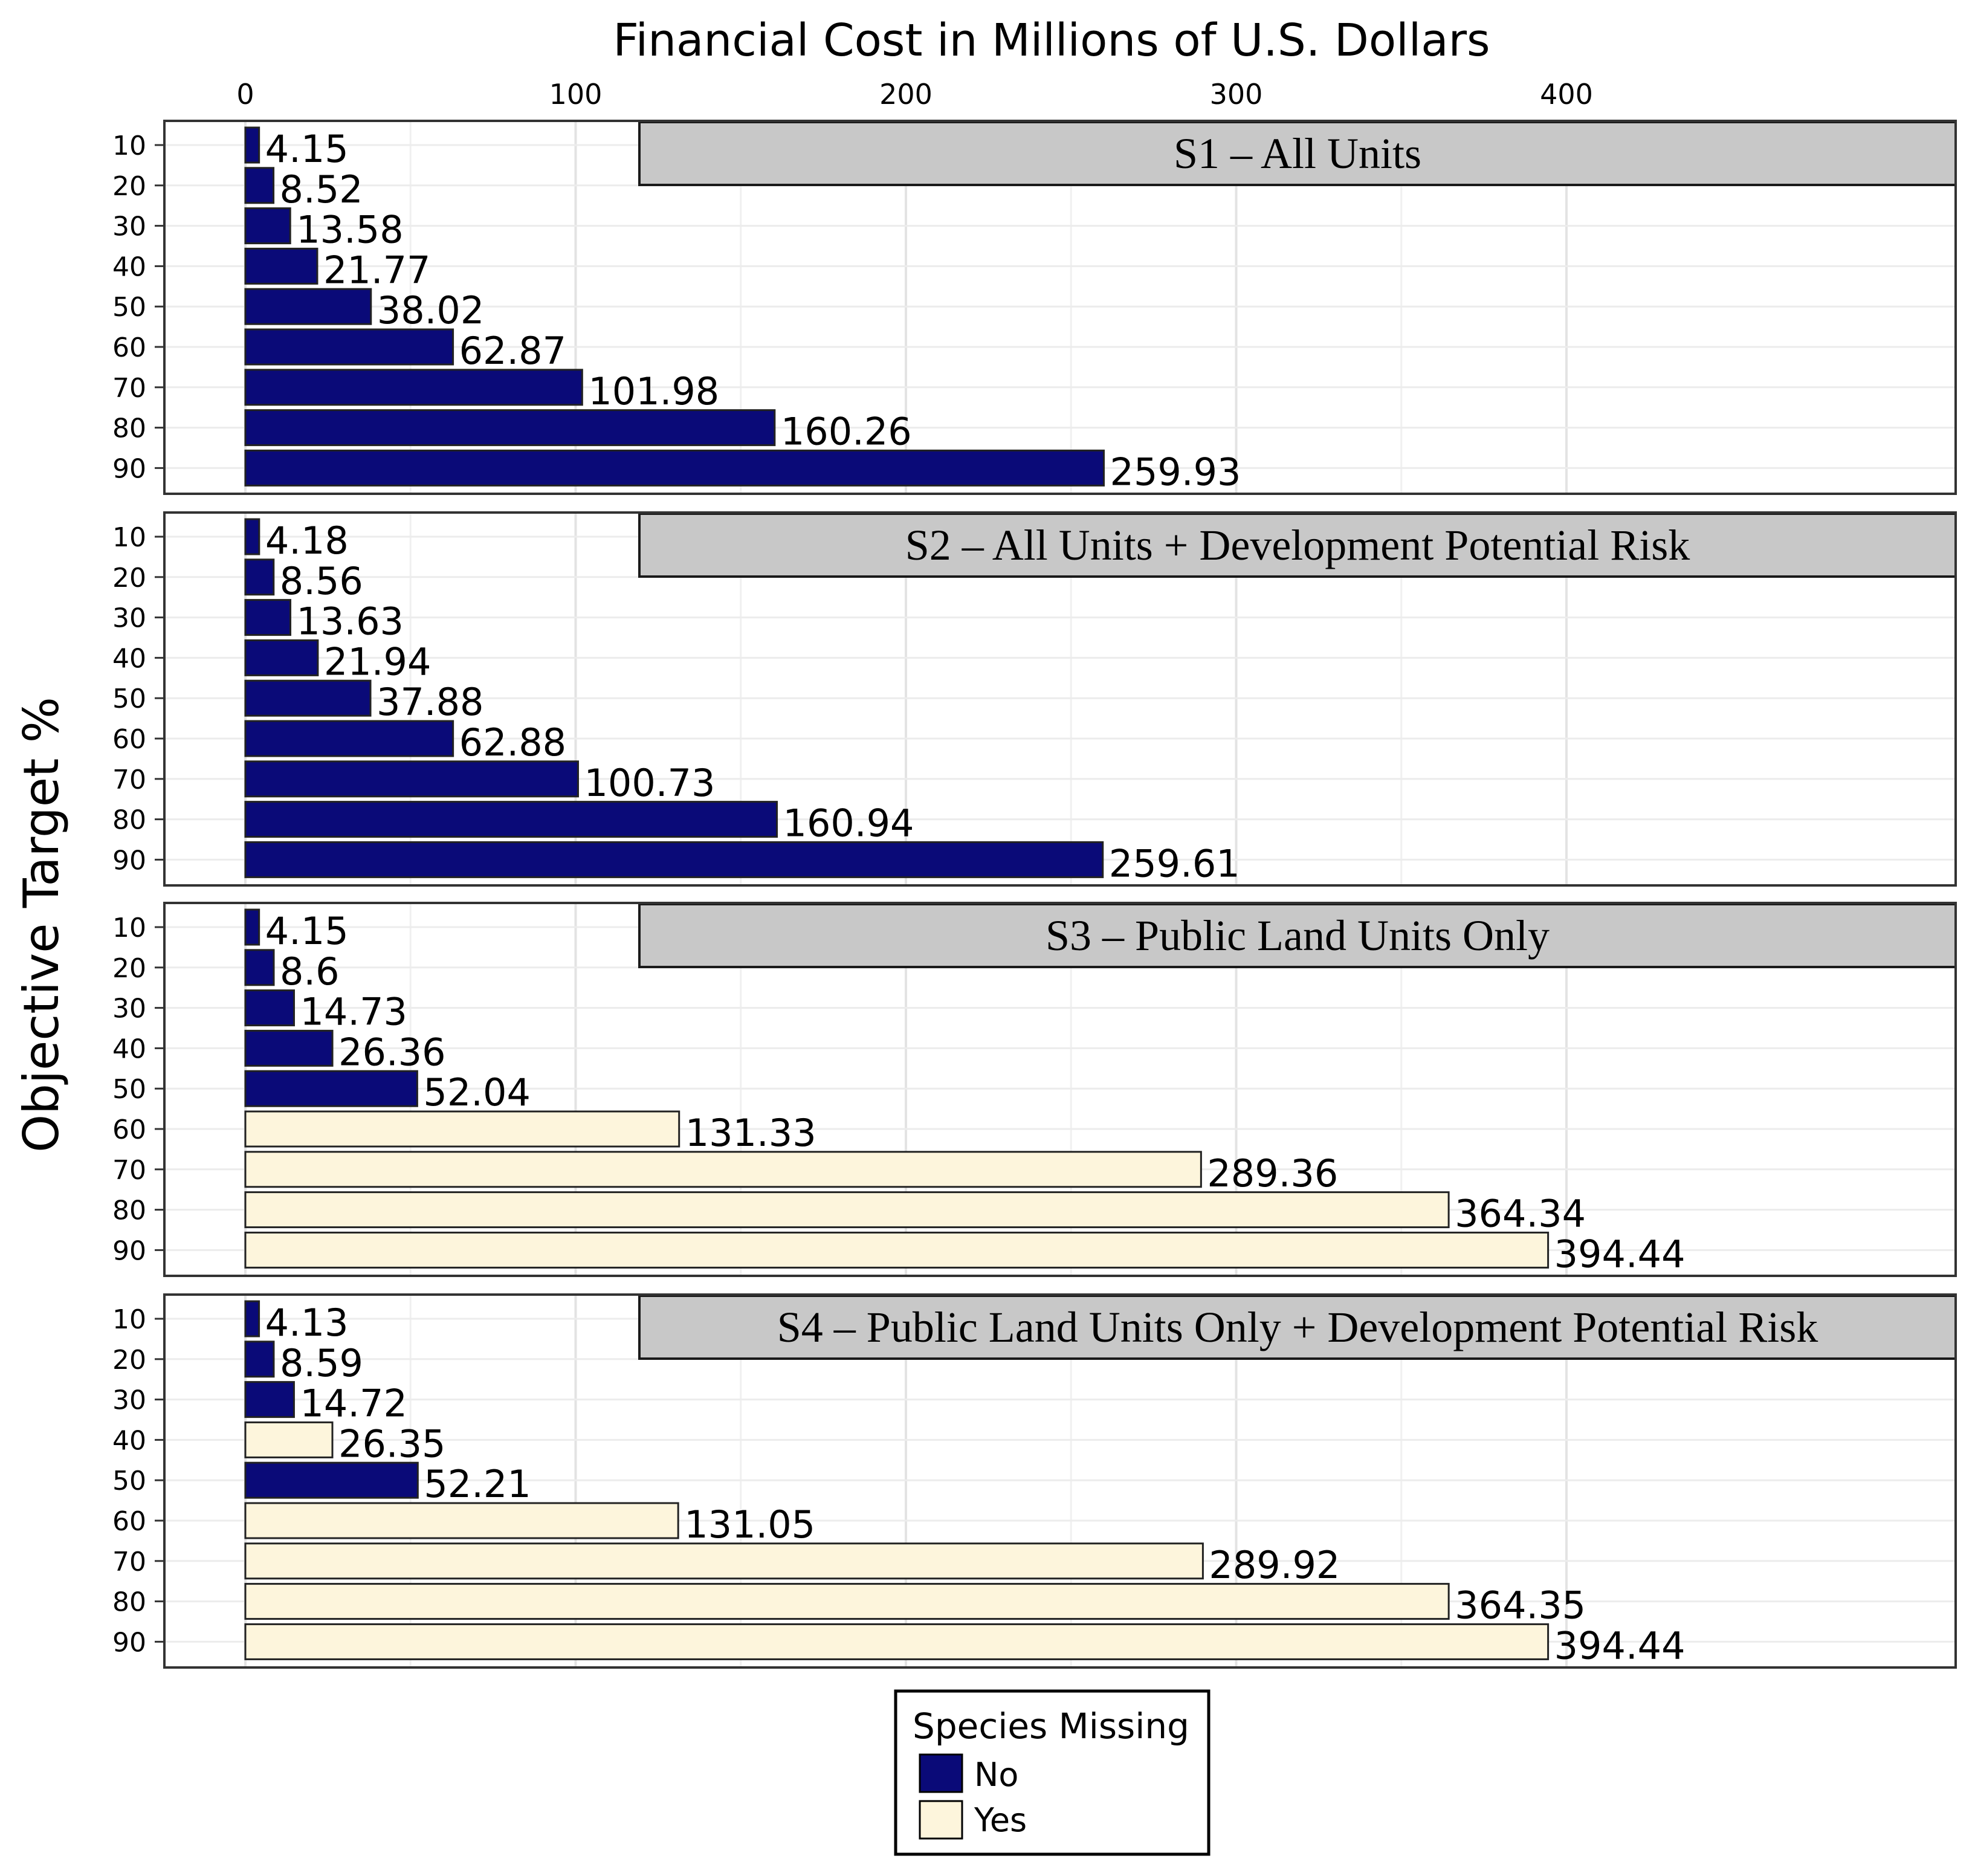 The width and height of the screenshot is (1975, 1876). Describe the element at coordinates (914, 94) in the screenshot. I see `x-axis-ticks: 0 100 200 300 400` at that location.